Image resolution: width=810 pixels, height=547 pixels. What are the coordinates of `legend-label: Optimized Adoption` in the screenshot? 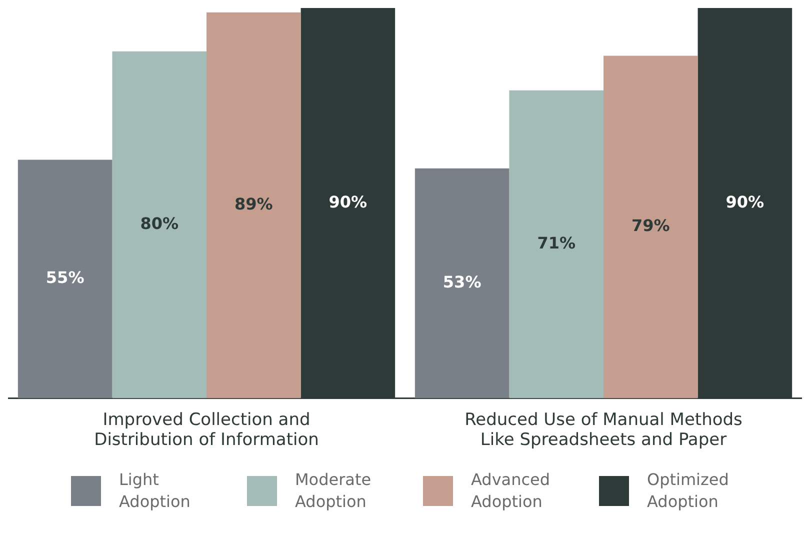 It's located at (688, 491).